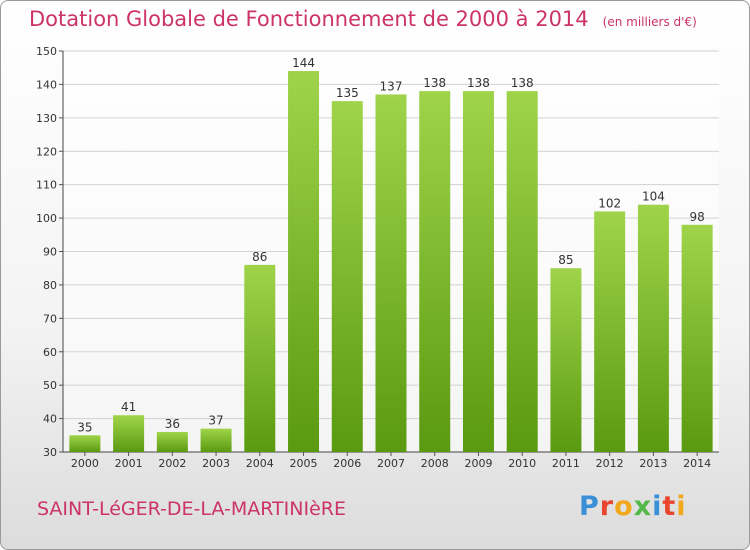 This screenshot has width=750, height=550. What do you see at coordinates (566, 463) in the screenshot?
I see `x-tick-label: 2011` at bounding box center [566, 463].